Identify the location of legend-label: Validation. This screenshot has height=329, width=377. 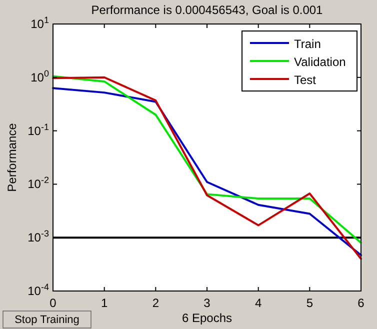
(320, 62).